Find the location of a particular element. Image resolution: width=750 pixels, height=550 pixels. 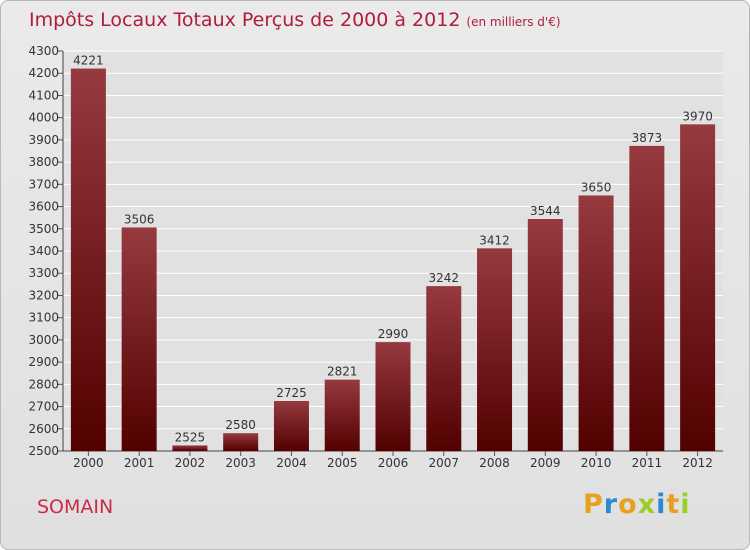

x-tick-label: 2003 is located at coordinates (240, 463).